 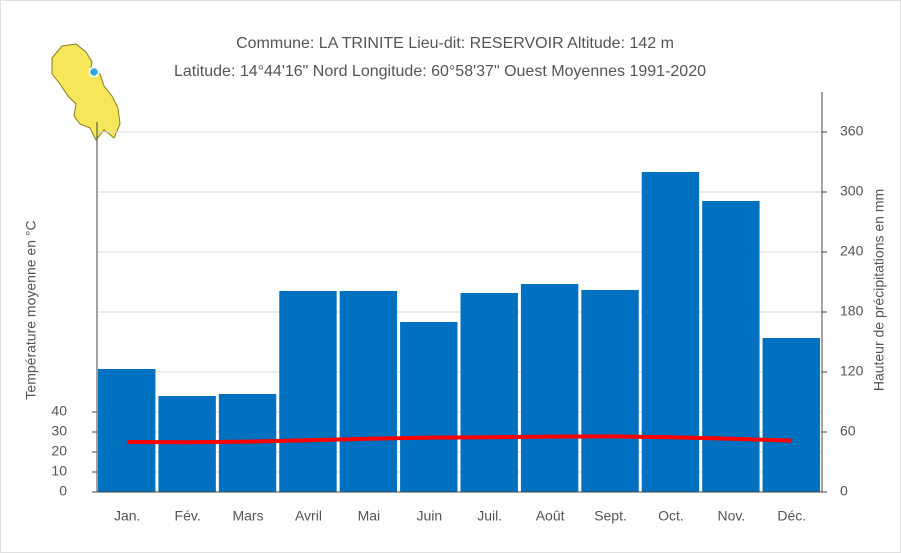 I want to click on x-tick-label: Août, so click(x=550, y=516).